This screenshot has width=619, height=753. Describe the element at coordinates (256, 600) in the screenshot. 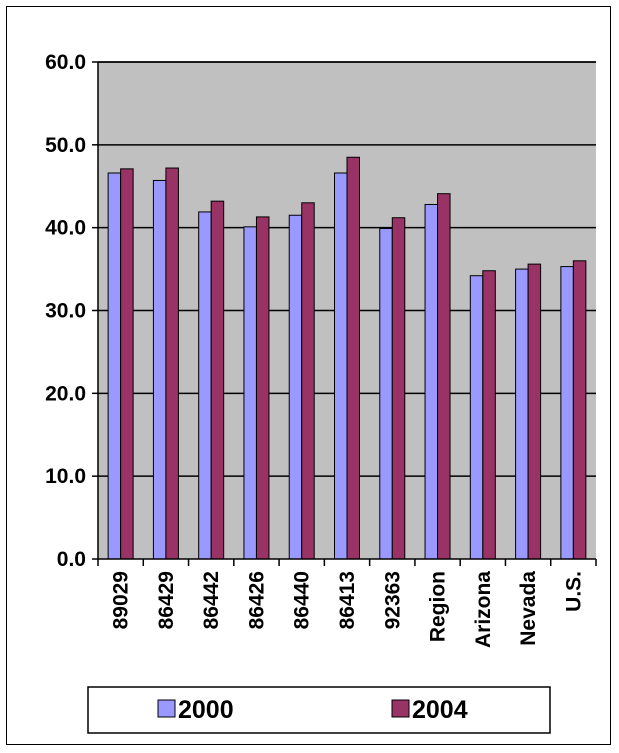

I see `x-tick-label: 86426` at that location.